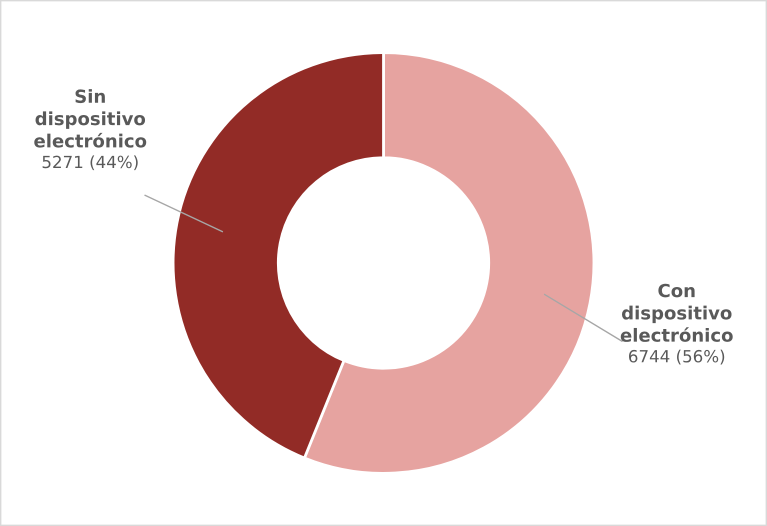  What do you see at coordinates (676, 313) in the screenshot?
I see `slice-label: Con dispositivo electrónico` at bounding box center [676, 313].